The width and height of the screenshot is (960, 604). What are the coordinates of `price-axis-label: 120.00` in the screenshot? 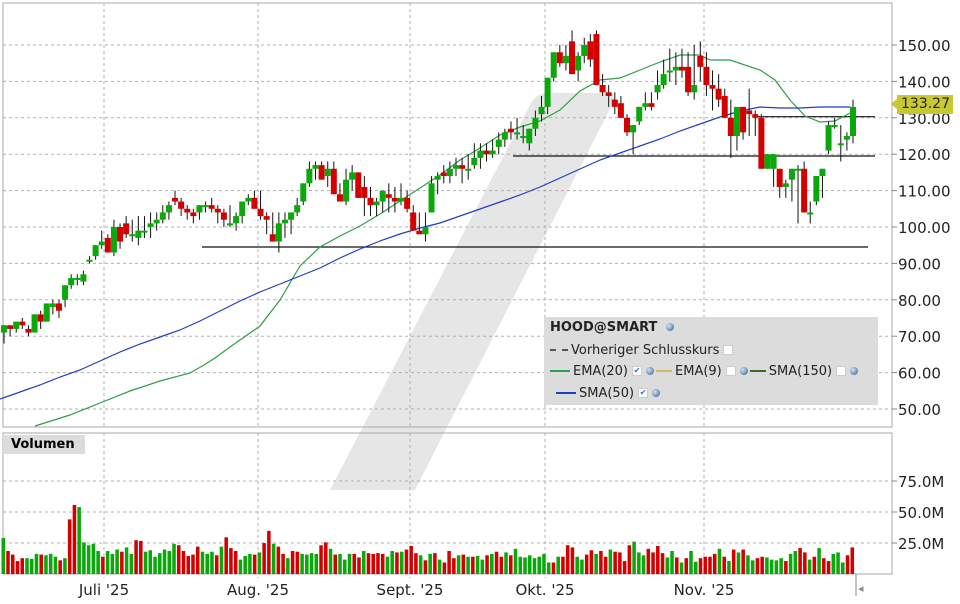 It's located at (924, 155).